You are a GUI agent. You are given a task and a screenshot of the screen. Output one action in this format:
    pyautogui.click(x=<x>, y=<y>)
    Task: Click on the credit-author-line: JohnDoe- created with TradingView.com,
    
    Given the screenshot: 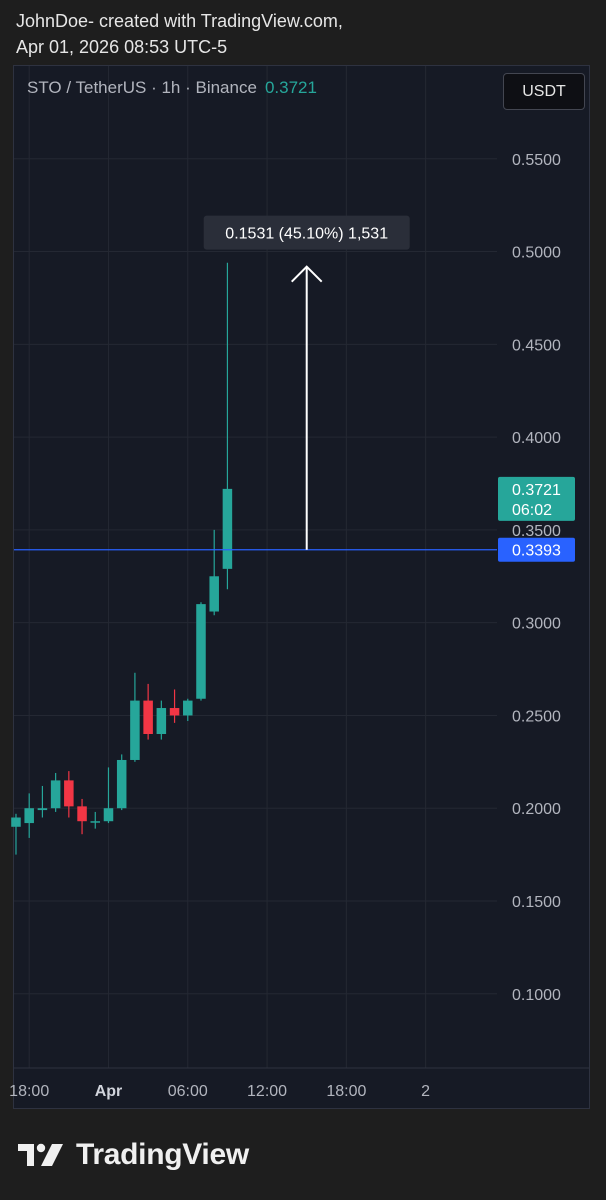 What is the action you would take?
    pyautogui.click(x=179, y=21)
    